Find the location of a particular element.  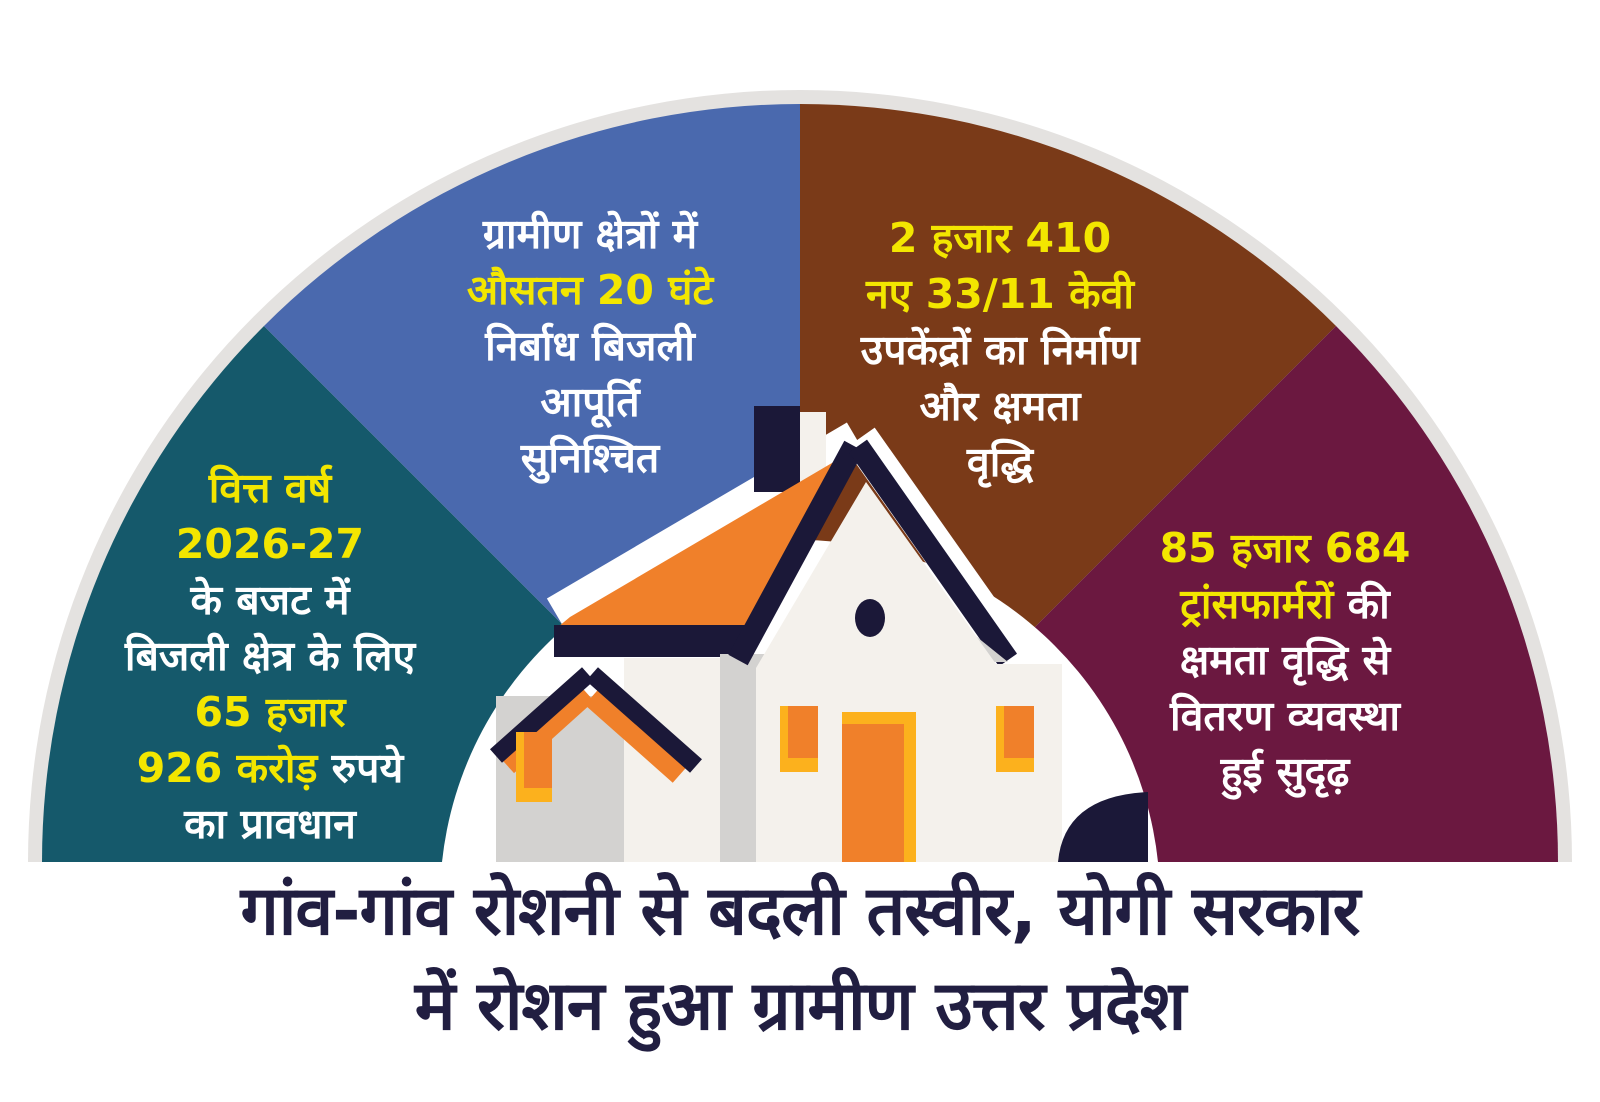

wedge-text-line: हुई सुदृढ़ is located at coordinates (1285, 772).